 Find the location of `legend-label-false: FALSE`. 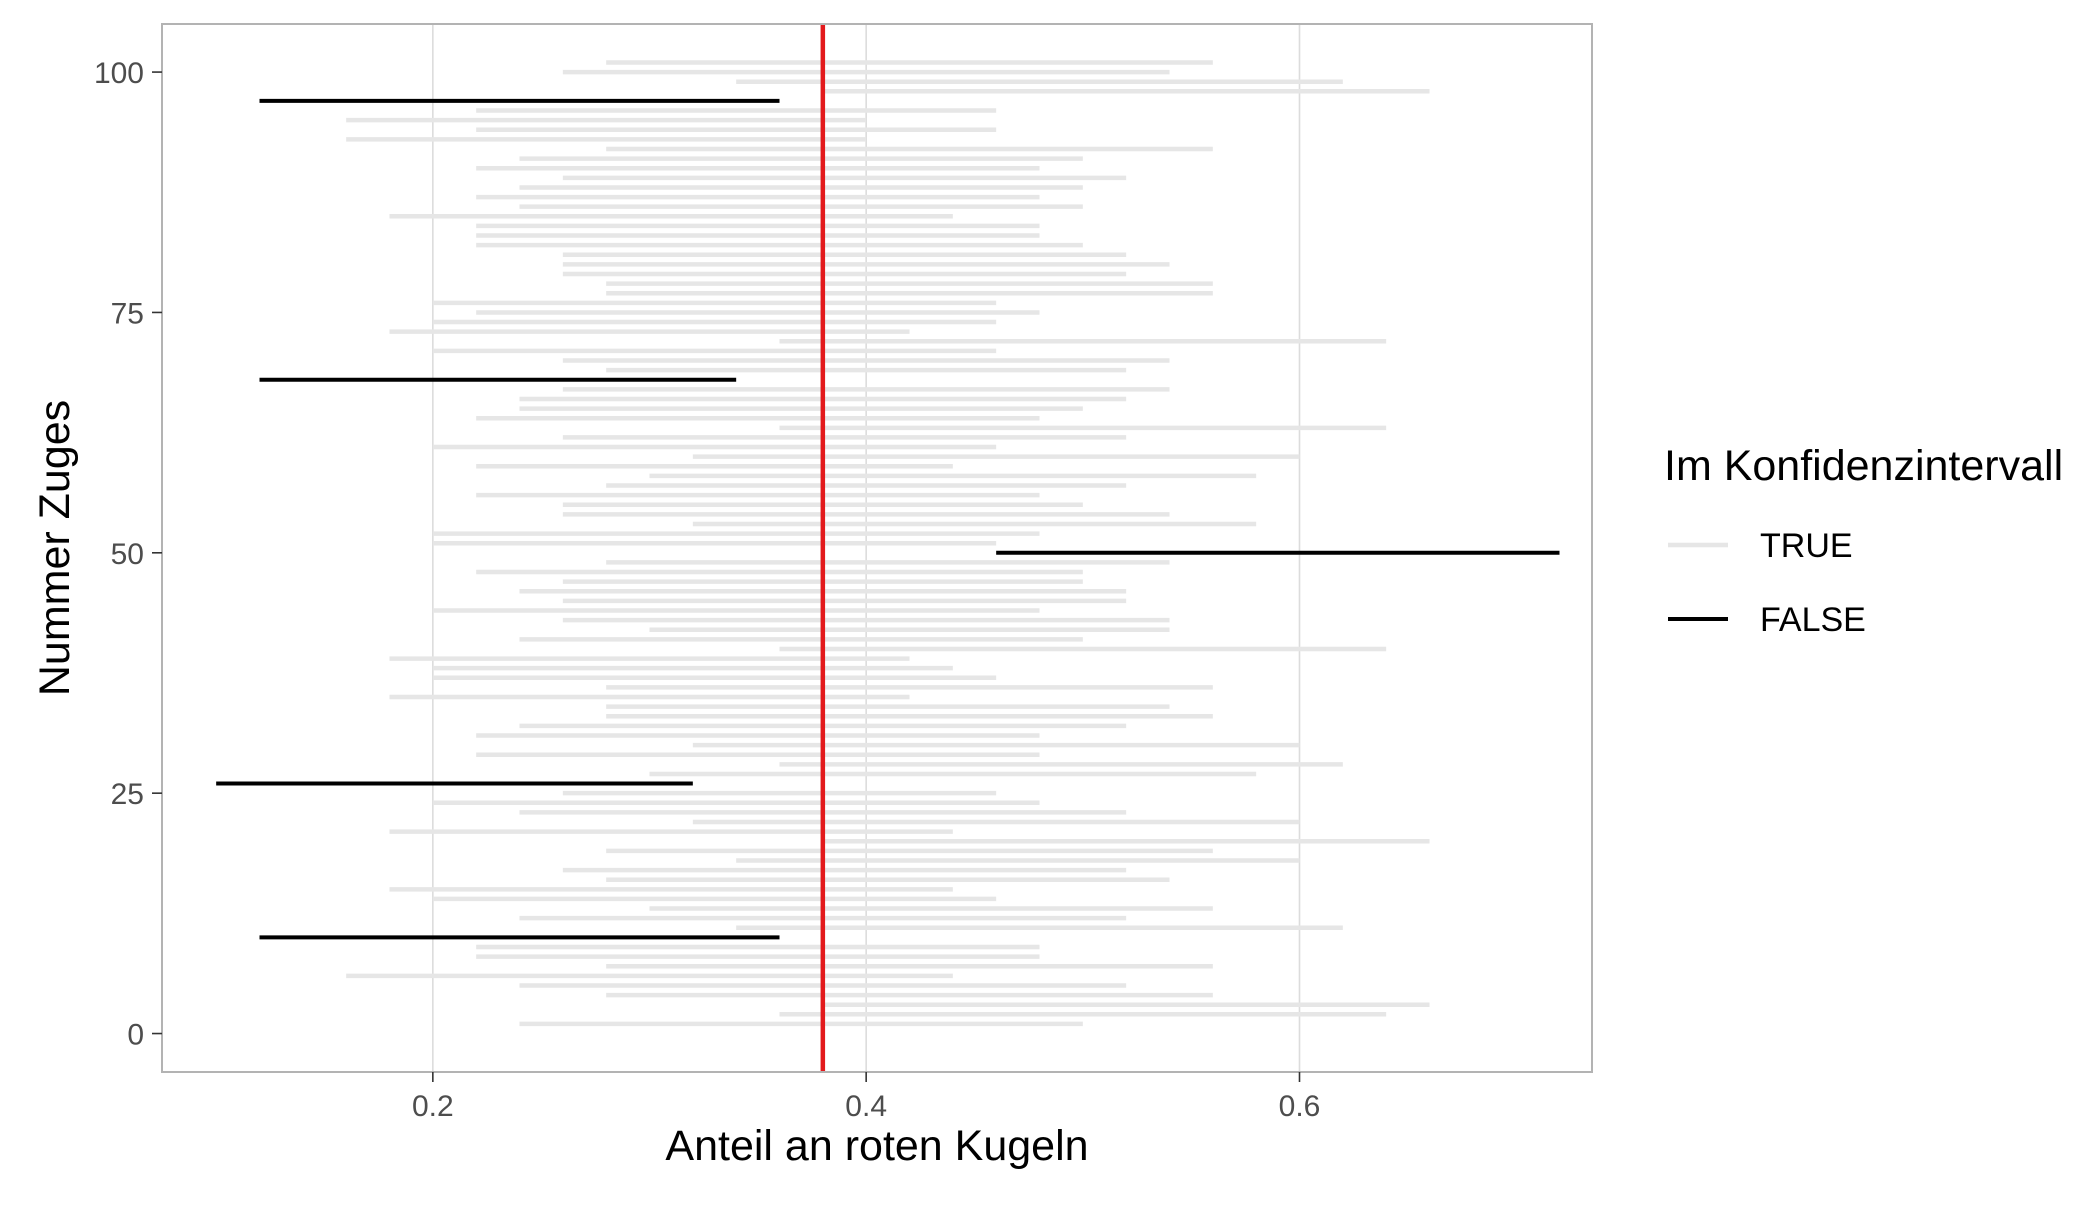

legend-label-false: FALSE is located at coordinates (1813, 620).